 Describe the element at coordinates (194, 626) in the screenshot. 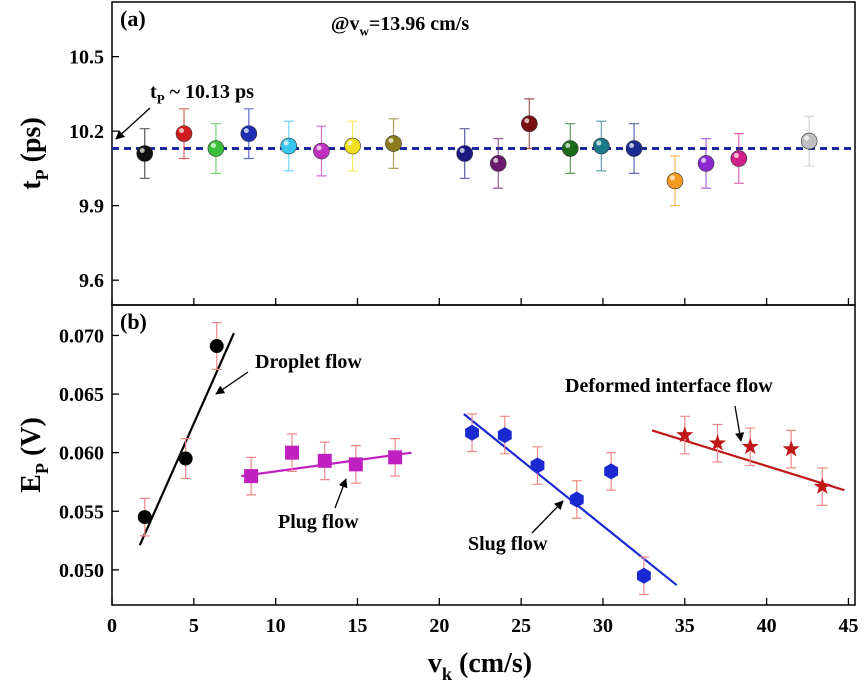

I see `x-tick-label: 5` at that location.